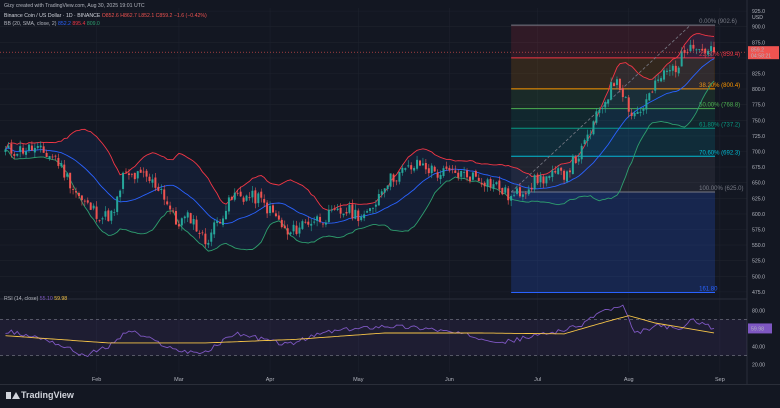  What do you see at coordinates (761, 56) in the screenshot?
I see `last-price-countdown: 04:58:21` at bounding box center [761, 56].